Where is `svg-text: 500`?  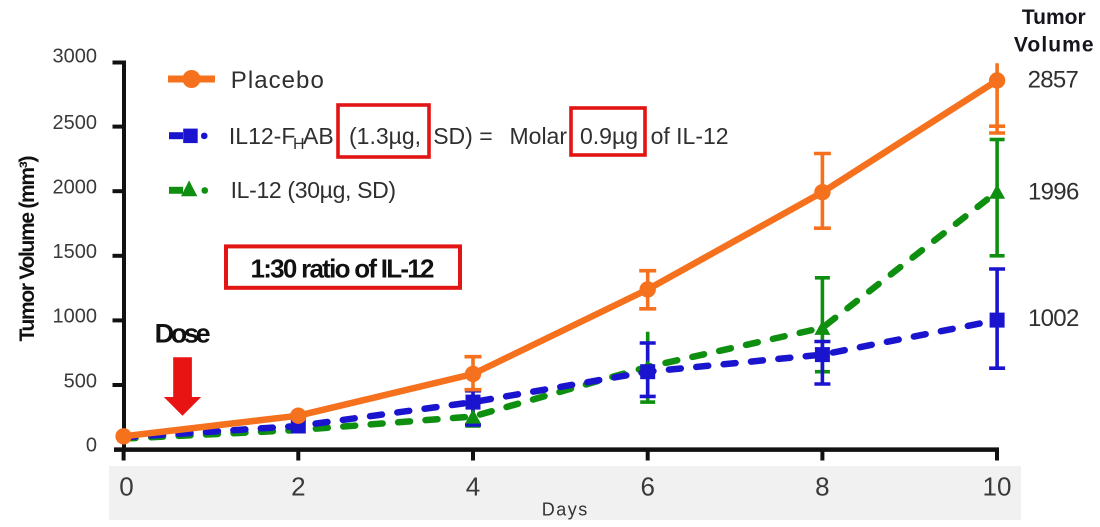
svg-text: 500 is located at coordinates (80, 381).